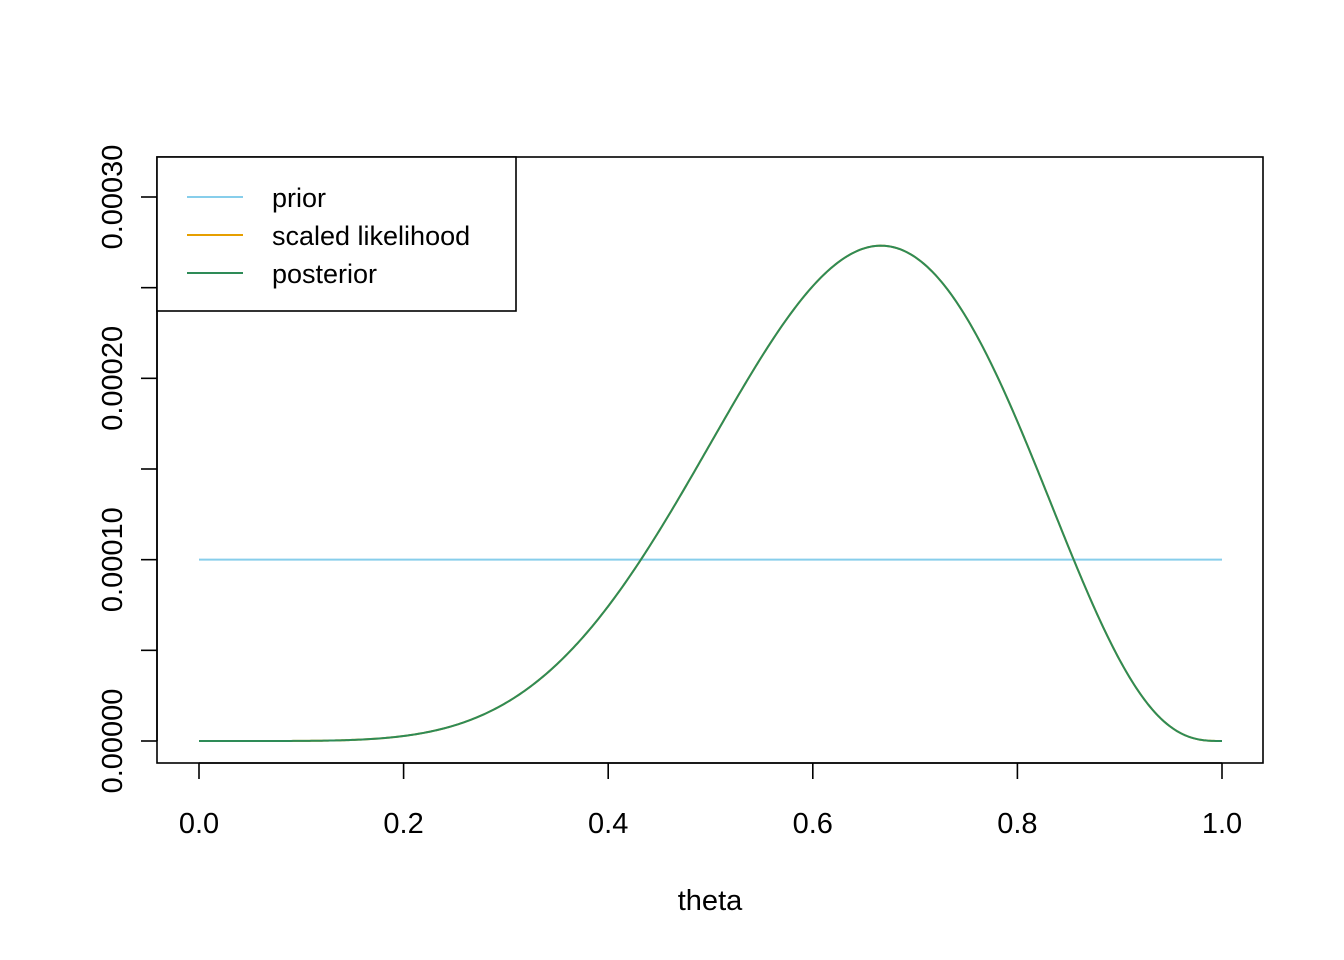 This screenshot has width=1344, height=960. What do you see at coordinates (608, 824) in the screenshot?
I see `x-tick-label: 0.4` at bounding box center [608, 824].